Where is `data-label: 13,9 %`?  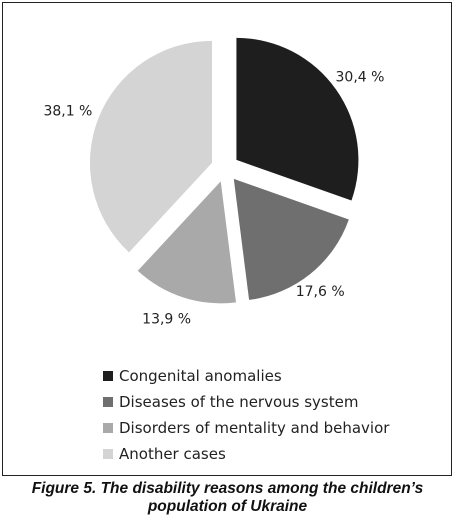 data-label: 13,9 % is located at coordinates (166, 319).